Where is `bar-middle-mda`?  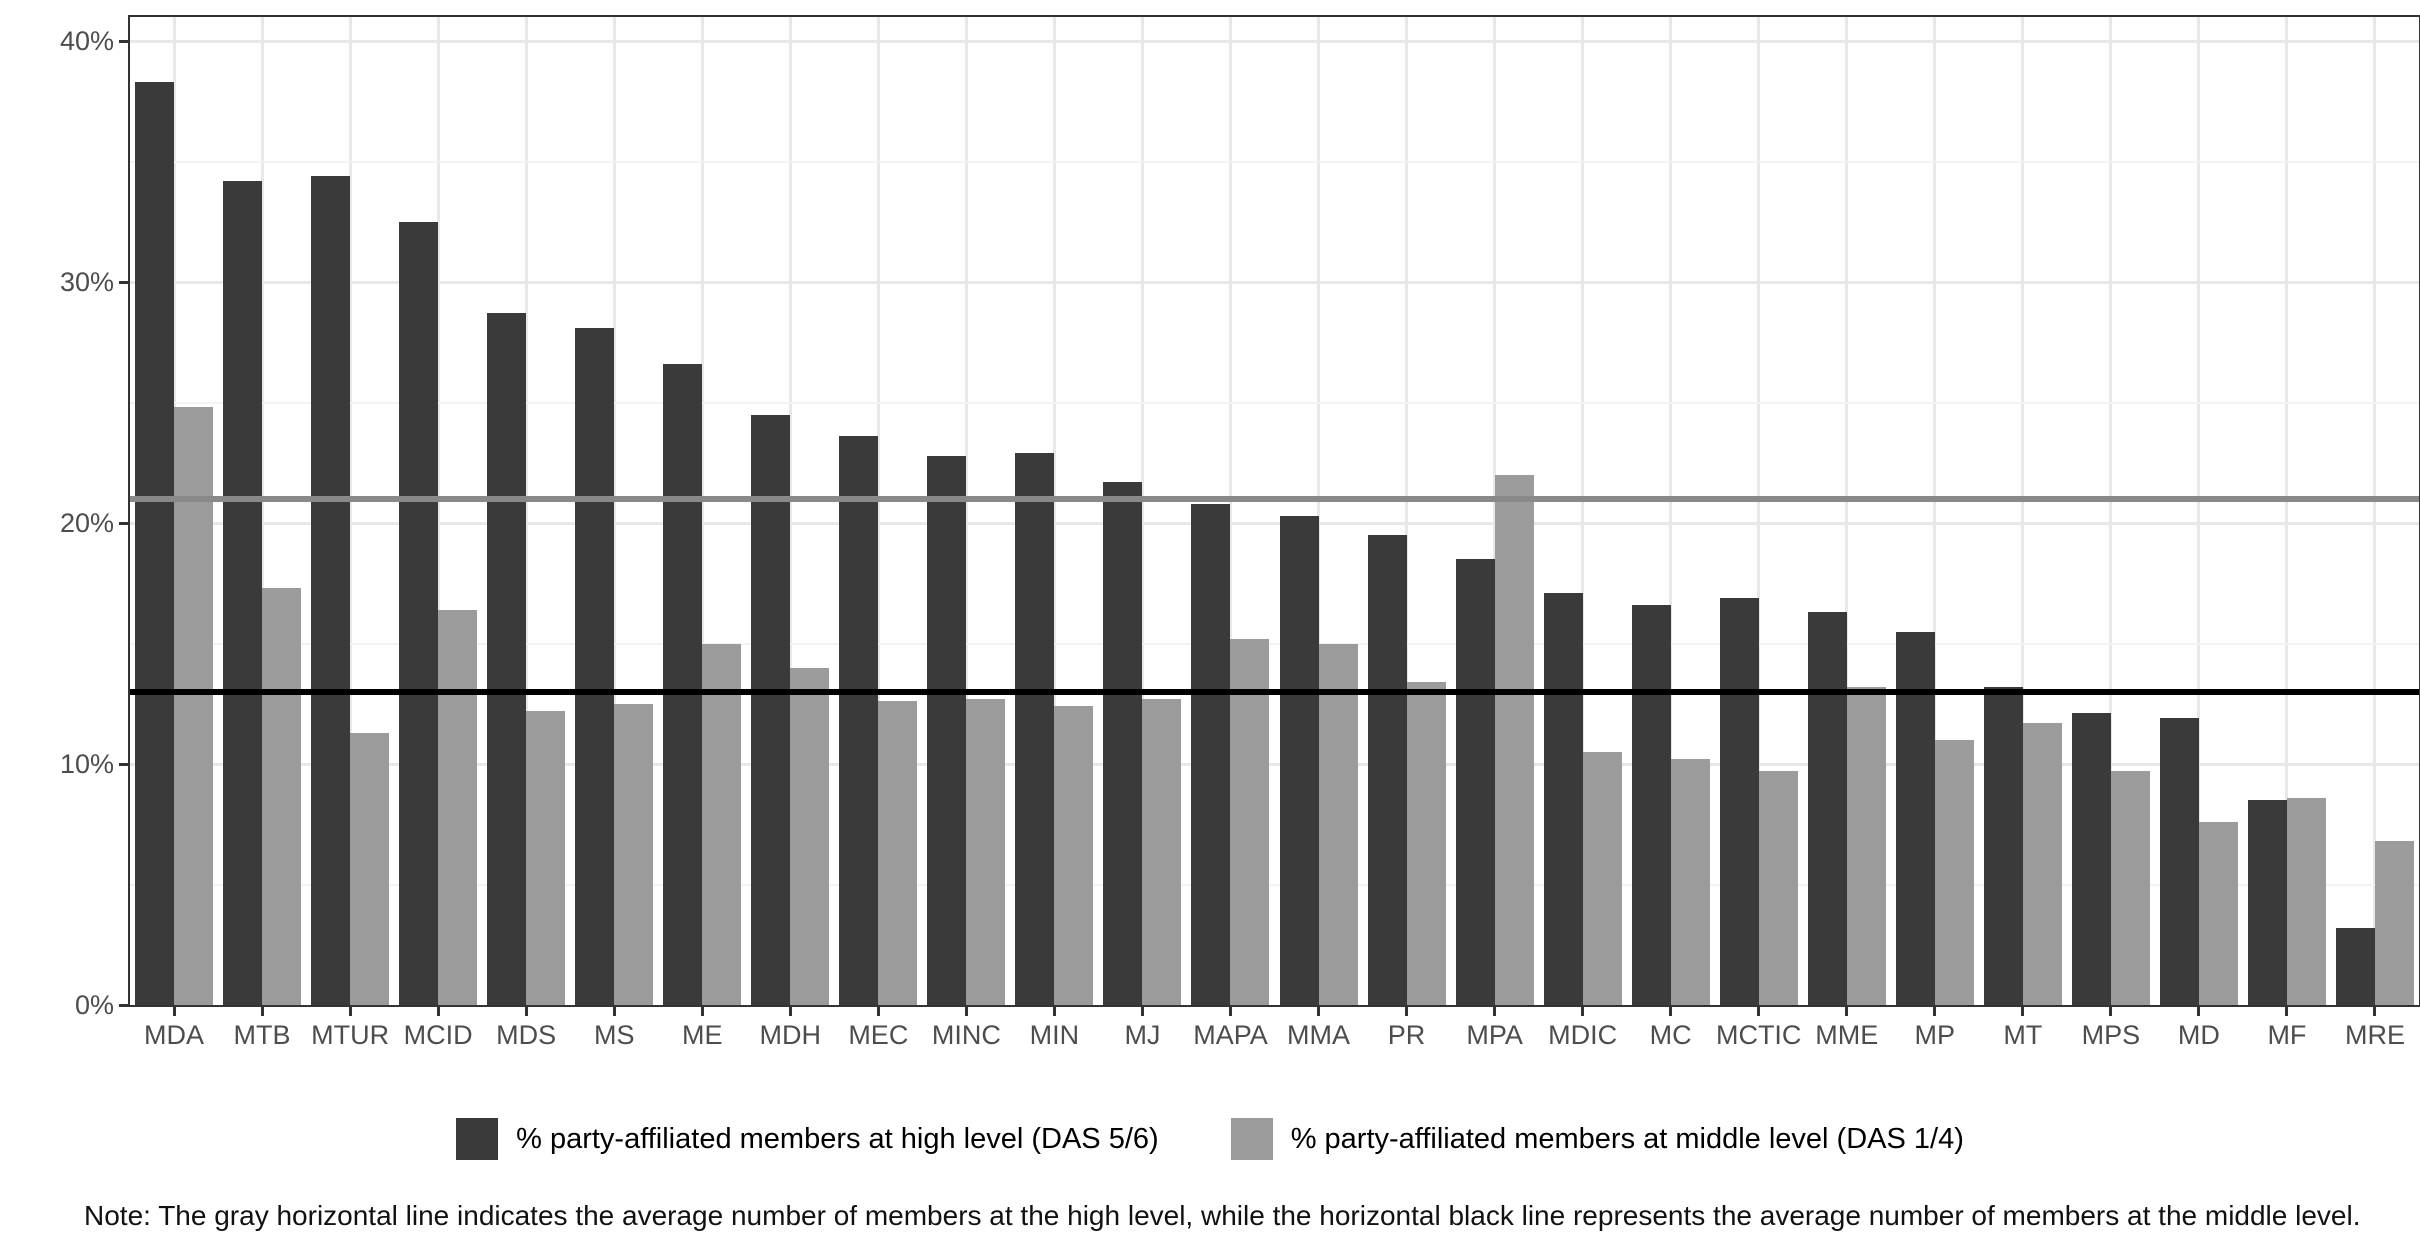 bar-middle-mda is located at coordinates (194, 706).